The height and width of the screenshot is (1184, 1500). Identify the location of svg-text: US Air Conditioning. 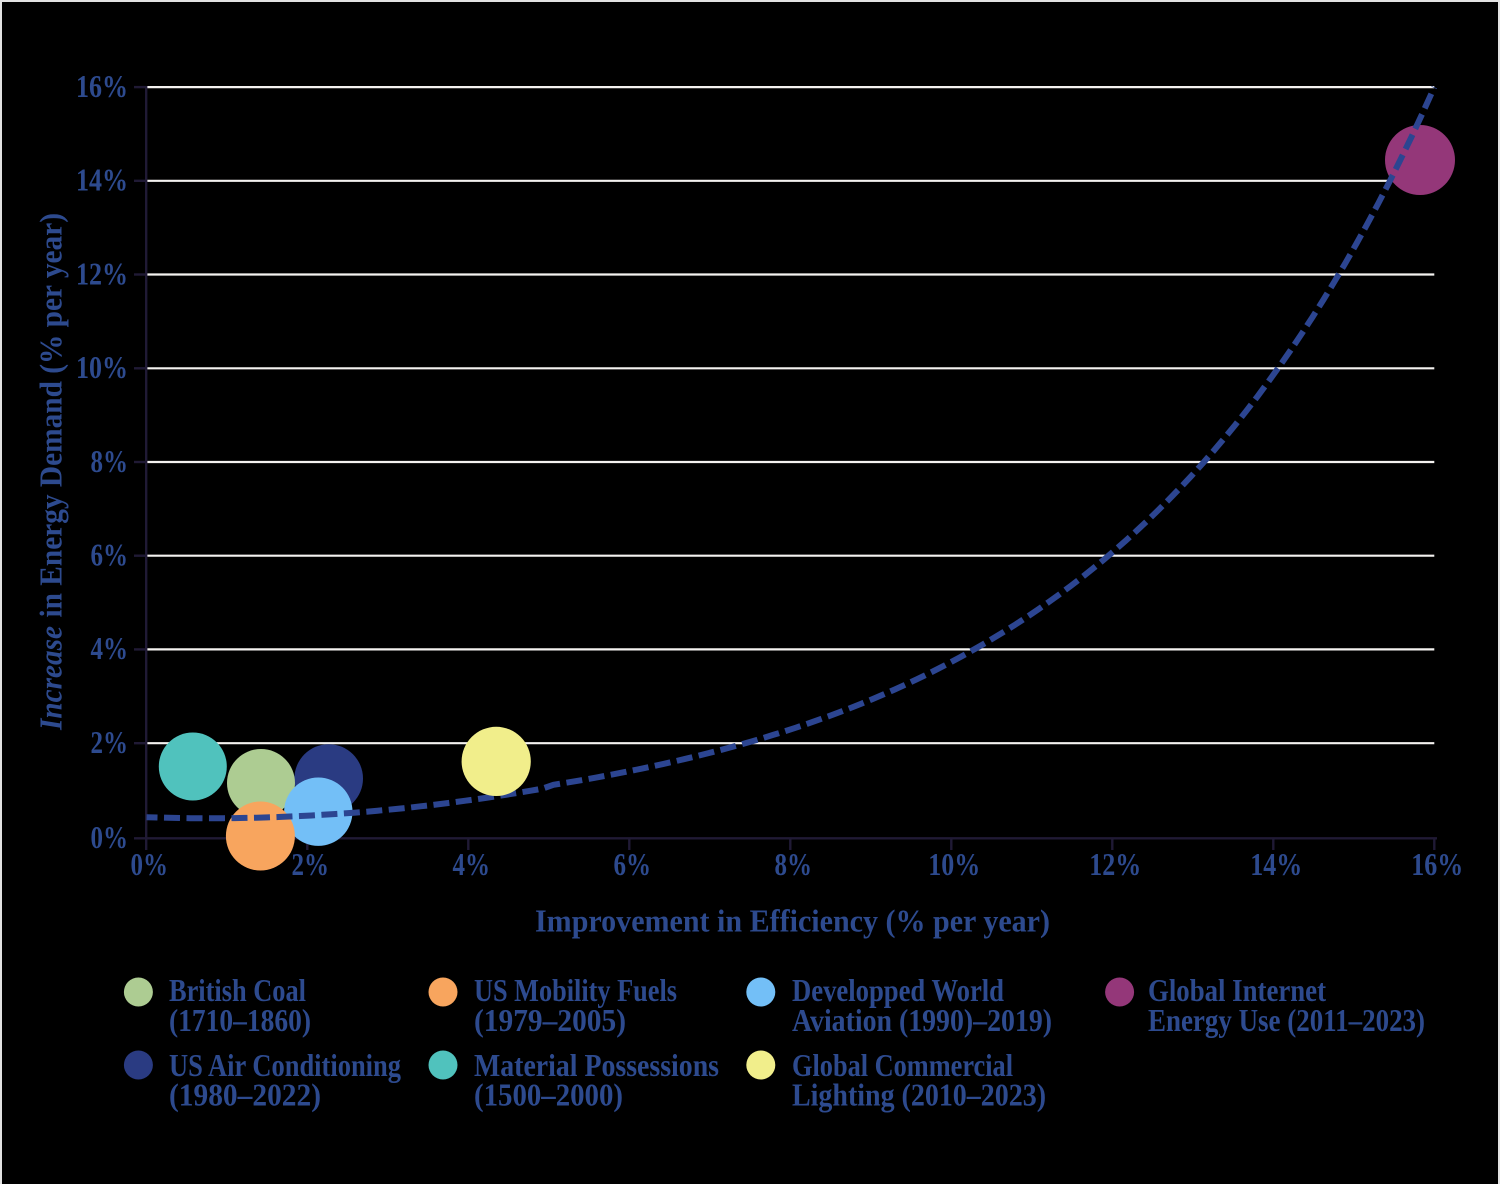
(285, 1065).